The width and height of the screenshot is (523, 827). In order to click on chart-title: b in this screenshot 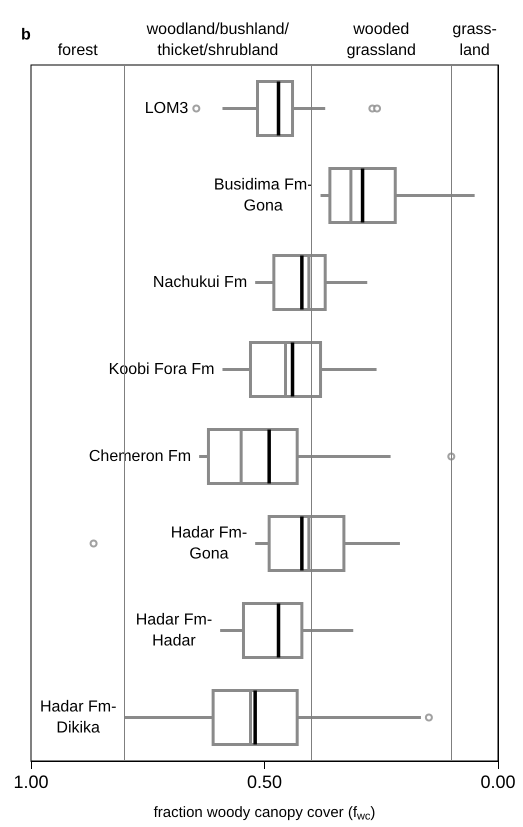, I will do `click(26, 35)`.